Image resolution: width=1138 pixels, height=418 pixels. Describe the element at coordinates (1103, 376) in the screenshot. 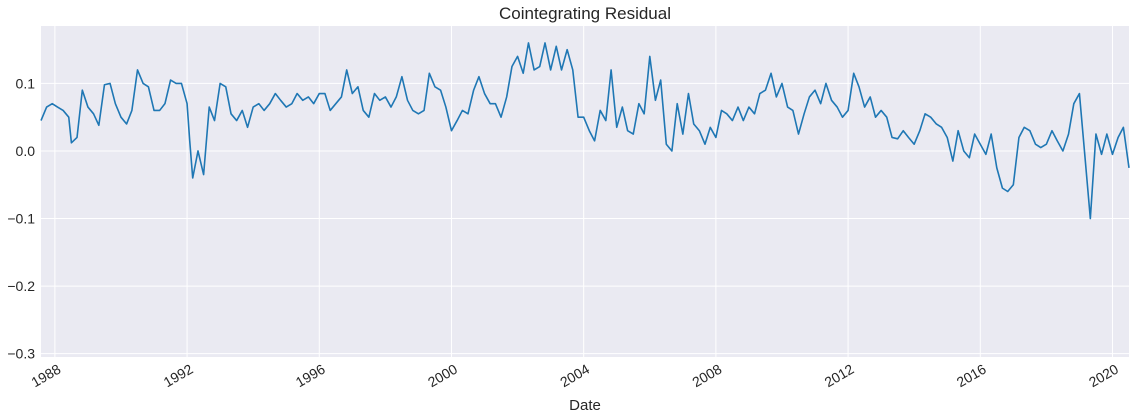

I see `x-tick-label: 2020` at that location.